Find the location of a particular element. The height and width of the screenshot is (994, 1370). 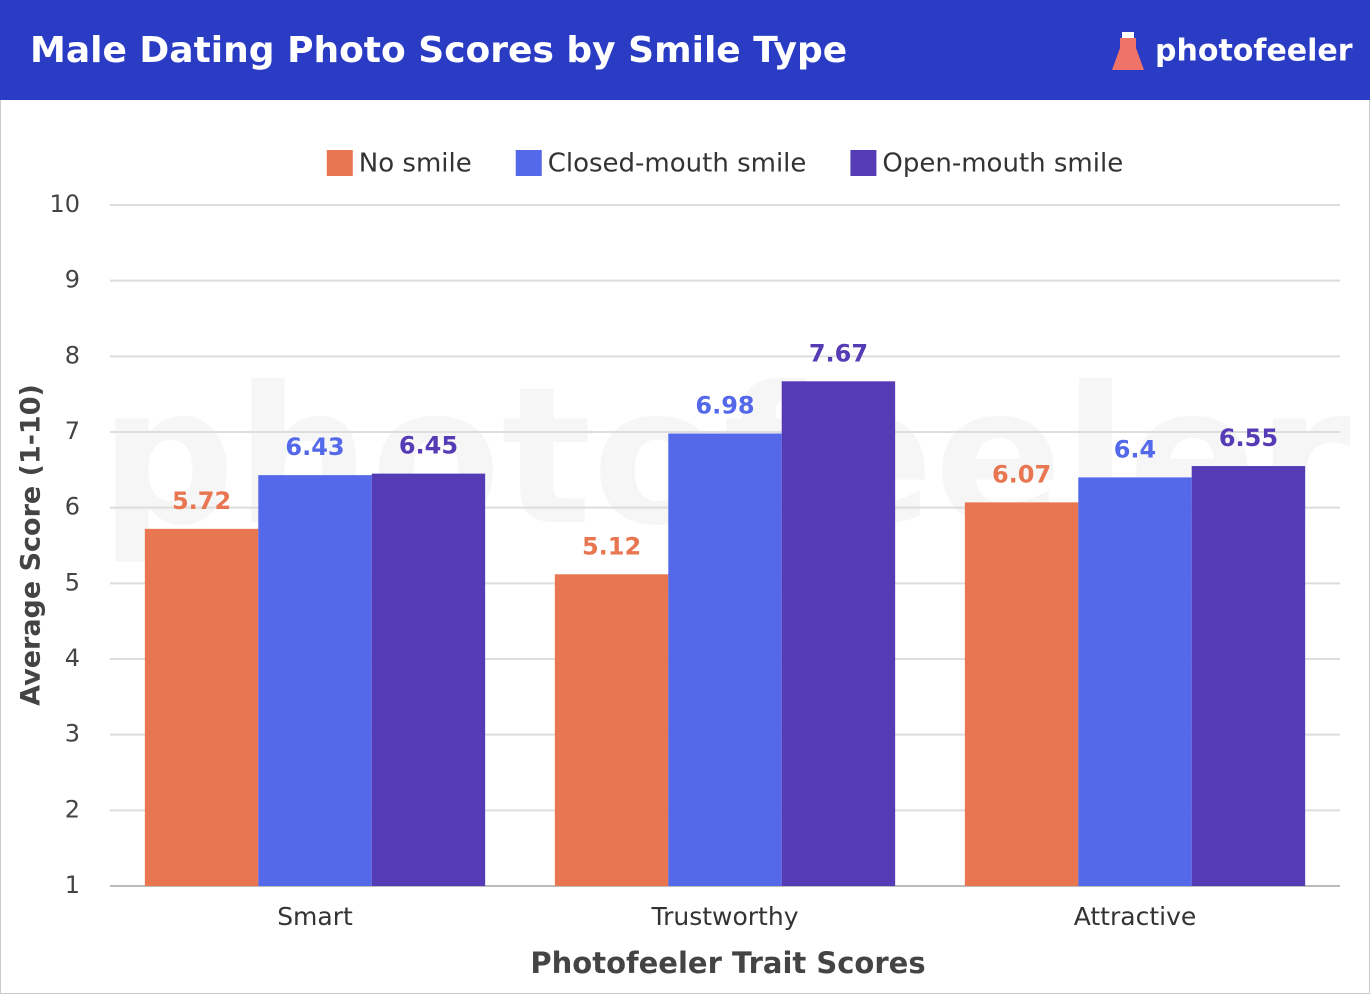

y-tick-label: 4 is located at coordinates (72, 658).